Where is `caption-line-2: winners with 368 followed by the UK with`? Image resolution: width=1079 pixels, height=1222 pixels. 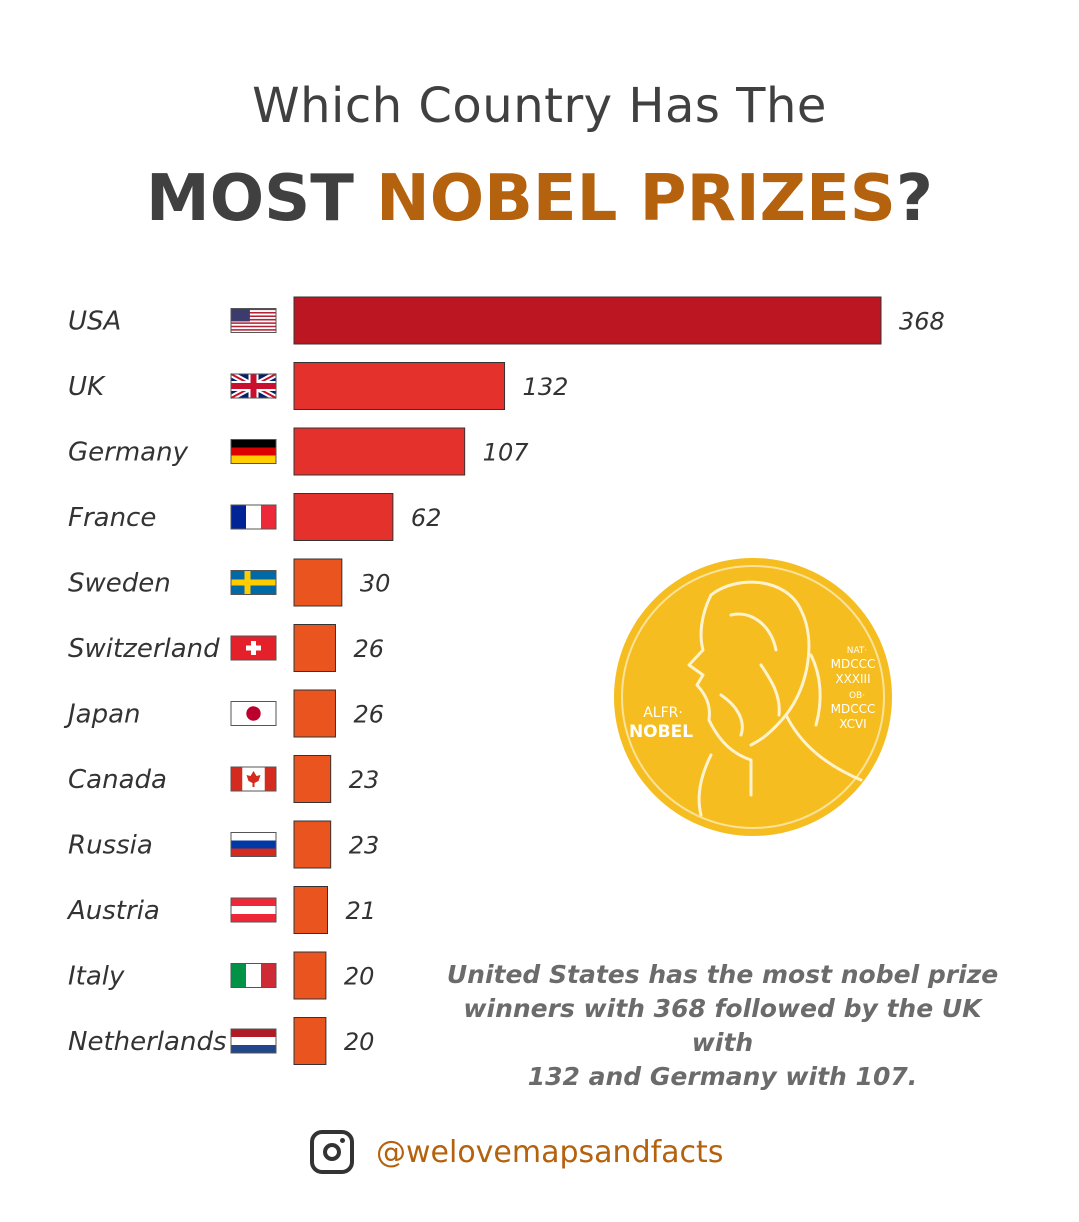 caption-line-2: winners with 368 followed by the UK with is located at coordinates (722, 1025).